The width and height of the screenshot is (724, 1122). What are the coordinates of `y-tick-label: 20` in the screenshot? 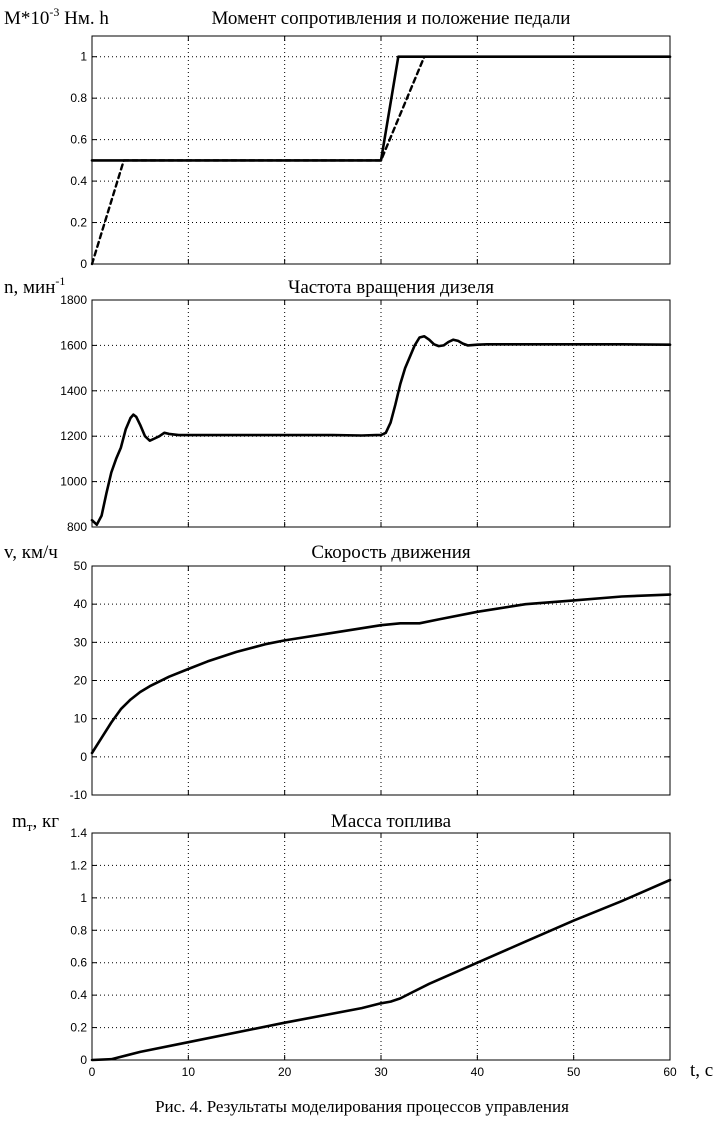 It's located at (81, 681).